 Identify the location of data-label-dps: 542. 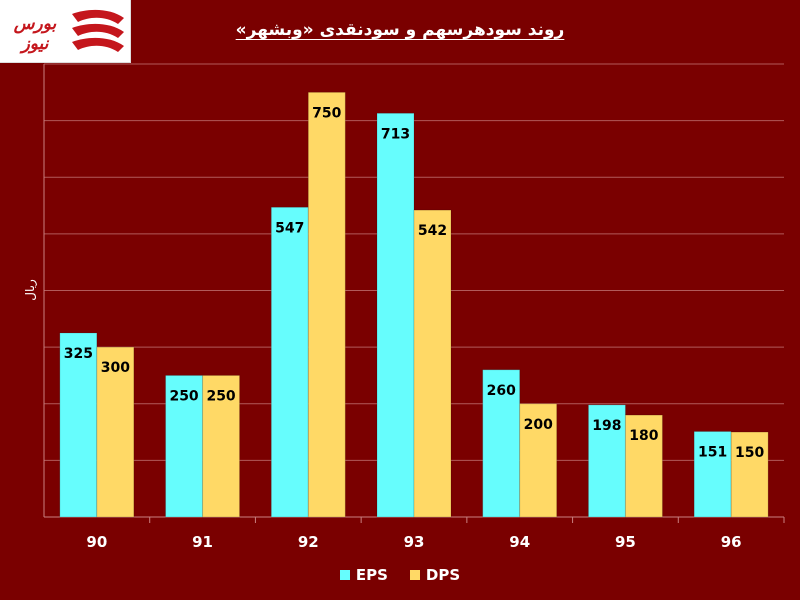
(432, 231).